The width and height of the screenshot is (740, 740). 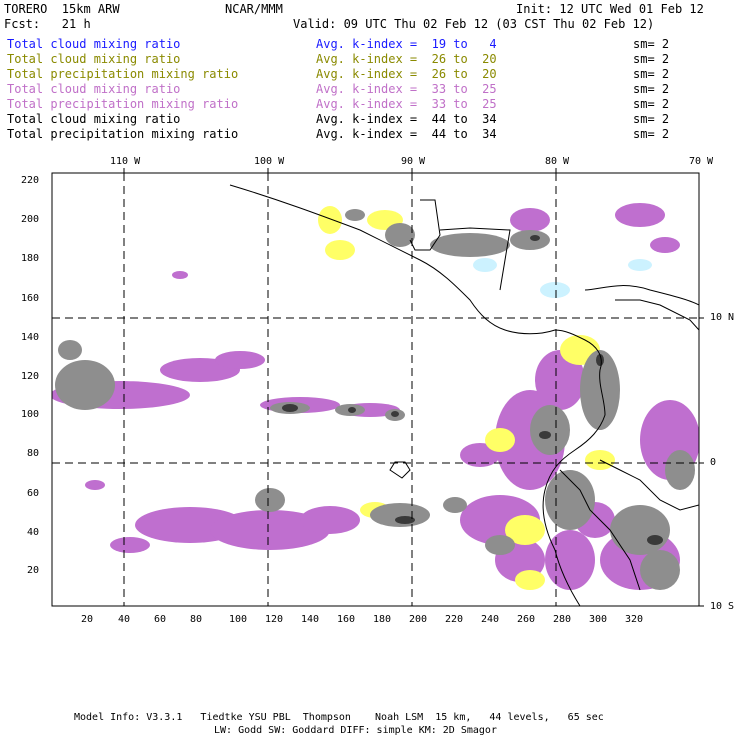 What do you see at coordinates (33, 532) in the screenshot?
I see `y-tick-label: 40` at bounding box center [33, 532].